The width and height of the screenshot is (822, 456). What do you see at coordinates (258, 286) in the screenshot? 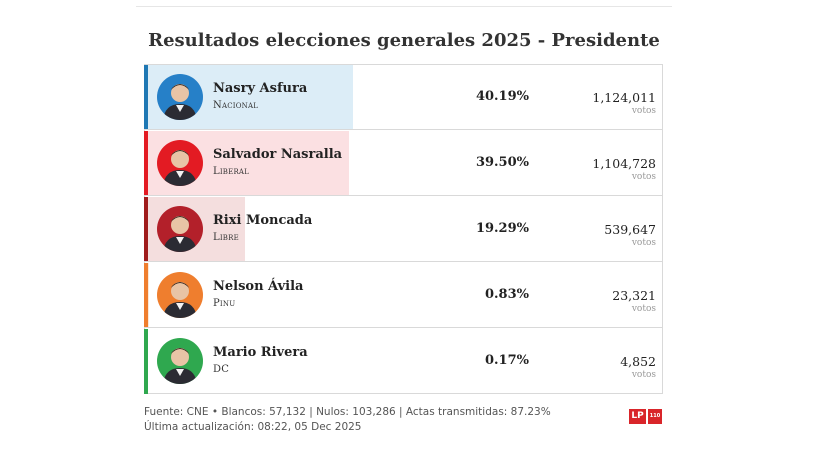
I see `candidate-name: Nelson Ávila` at bounding box center [258, 286].